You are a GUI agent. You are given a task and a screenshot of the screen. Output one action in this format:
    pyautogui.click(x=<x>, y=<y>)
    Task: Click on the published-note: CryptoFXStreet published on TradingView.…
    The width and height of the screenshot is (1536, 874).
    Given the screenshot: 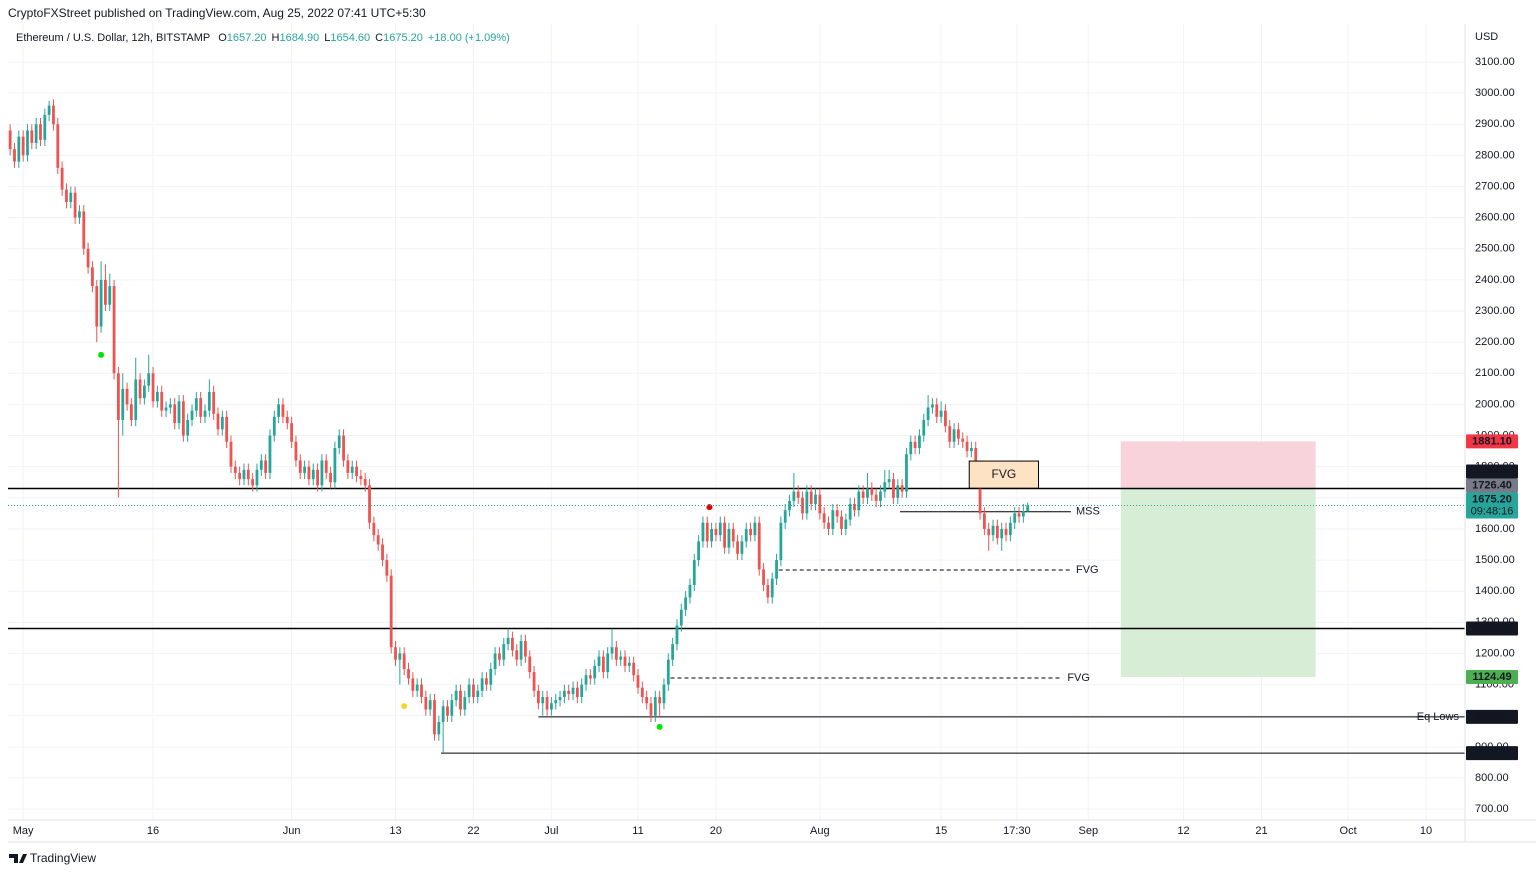 What is the action you would take?
    pyautogui.click(x=217, y=13)
    